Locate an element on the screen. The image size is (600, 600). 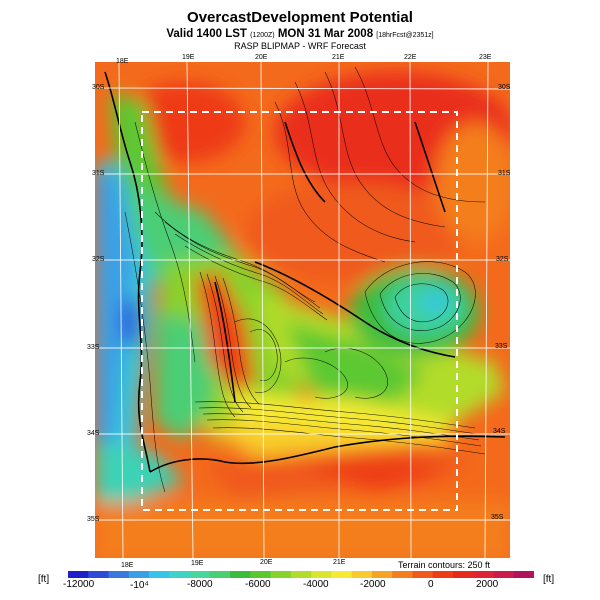
right-lat-label: 31S is located at coordinates (504, 173).